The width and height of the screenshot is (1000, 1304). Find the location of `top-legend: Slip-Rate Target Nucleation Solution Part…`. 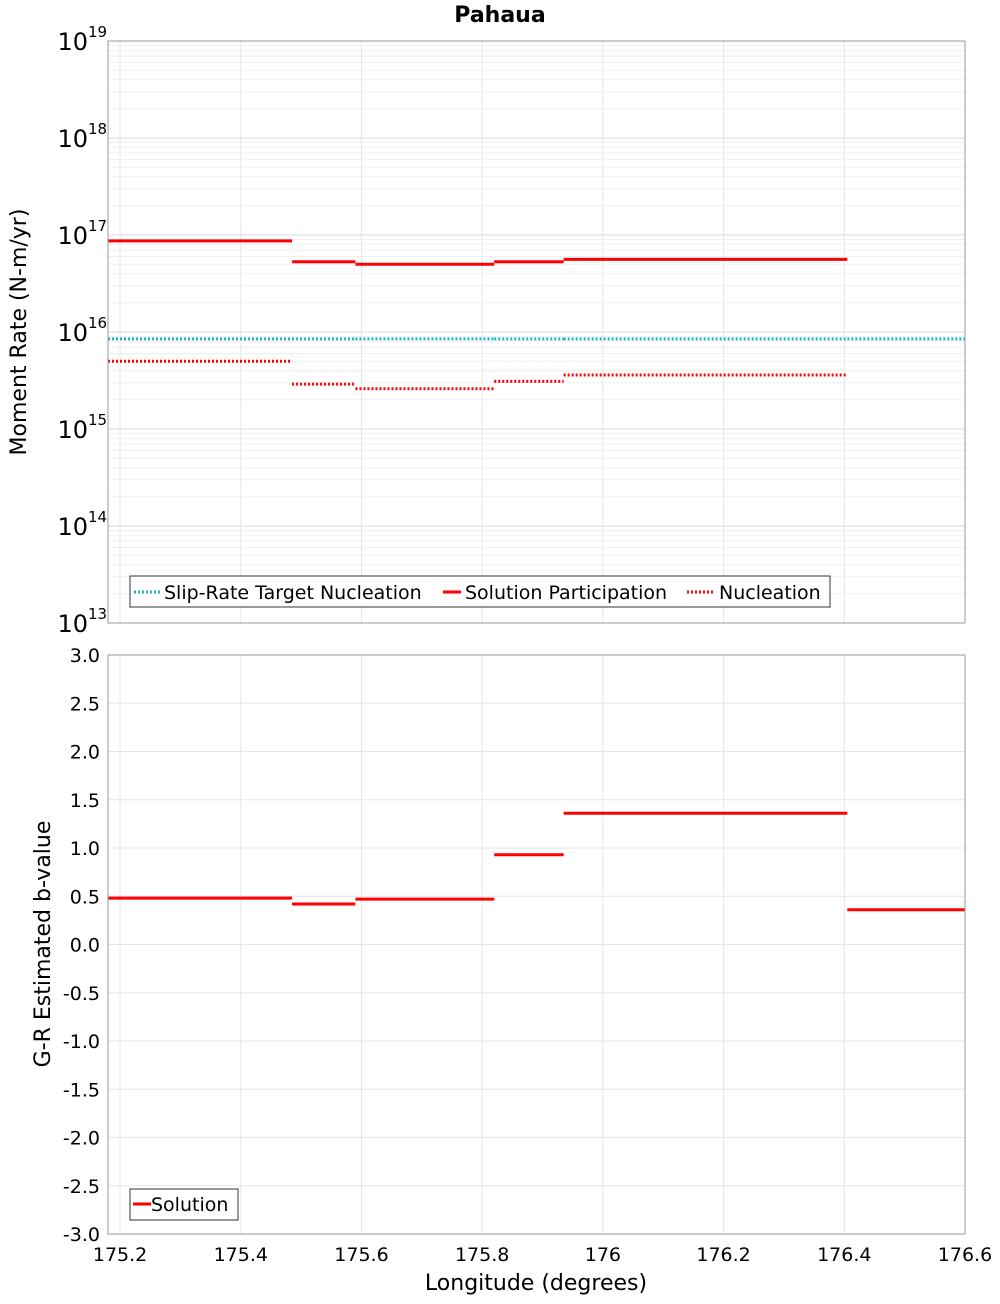

top-legend: Slip-Rate Target Nucleation Solution Part… is located at coordinates (480, 591).